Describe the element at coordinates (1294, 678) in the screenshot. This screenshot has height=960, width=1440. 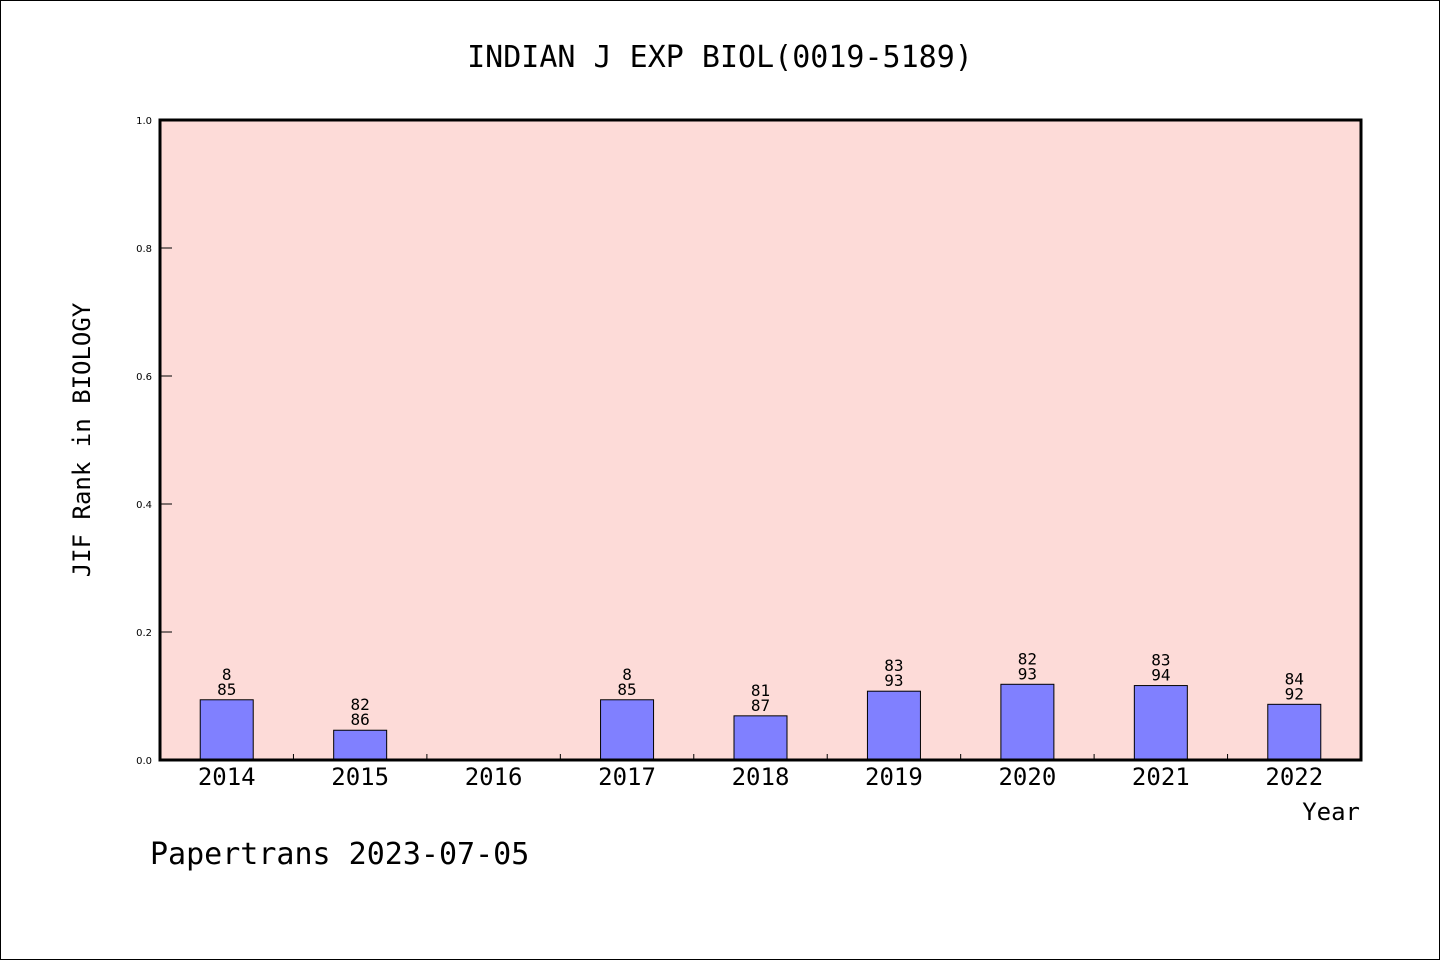
I see `bar-rank-label: 84` at that location.